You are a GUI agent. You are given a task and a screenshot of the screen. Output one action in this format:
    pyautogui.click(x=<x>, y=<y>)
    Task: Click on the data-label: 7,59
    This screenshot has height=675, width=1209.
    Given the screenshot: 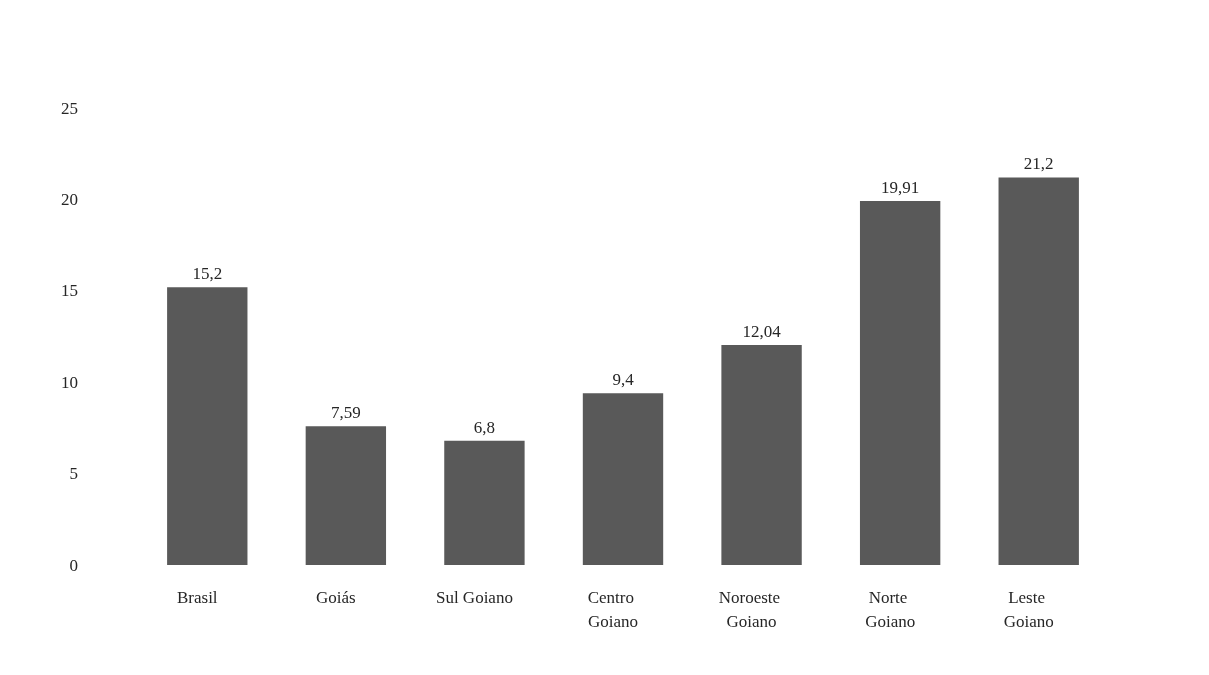 What is the action you would take?
    pyautogui.click(x=345, y=413)
    